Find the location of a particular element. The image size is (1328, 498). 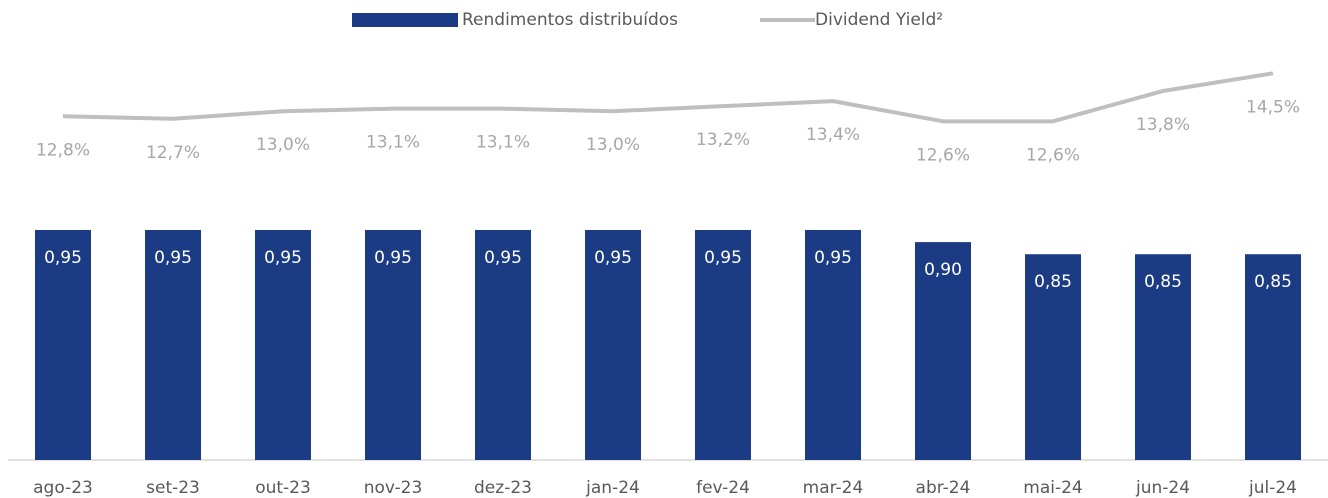

x-tick-label: mai-24 is located at coordinates (1052, 488).